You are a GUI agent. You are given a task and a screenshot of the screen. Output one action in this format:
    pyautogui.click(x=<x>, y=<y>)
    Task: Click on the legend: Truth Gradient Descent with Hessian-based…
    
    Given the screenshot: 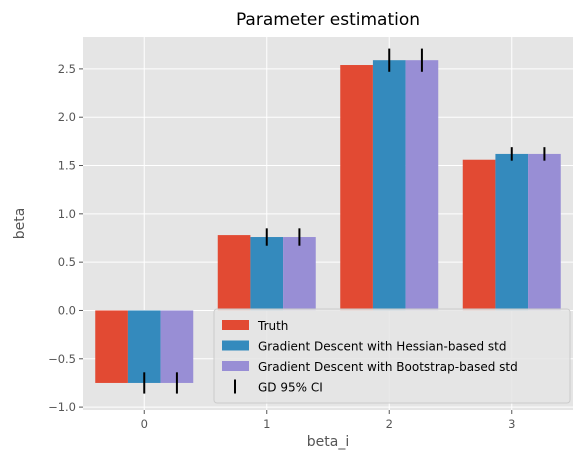 What is the action you would take?
    pyautogui.click(x=392, y=356)
    